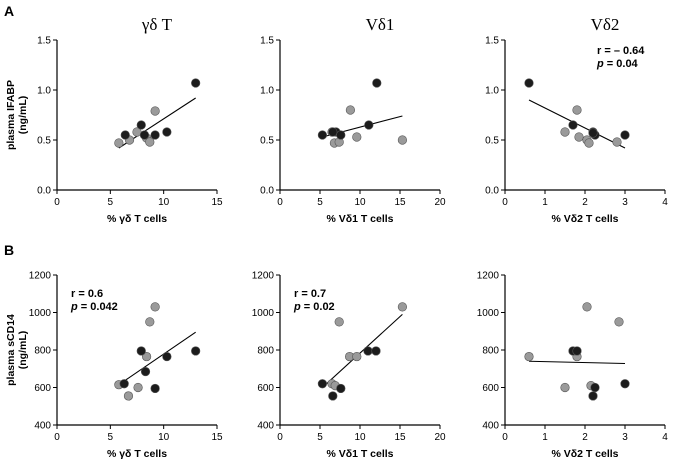 This screenshot has width=673, height=467. Describe the element at coordinates (585, 202) in the screenshot. I see `x-tick-label: 2` at that location.